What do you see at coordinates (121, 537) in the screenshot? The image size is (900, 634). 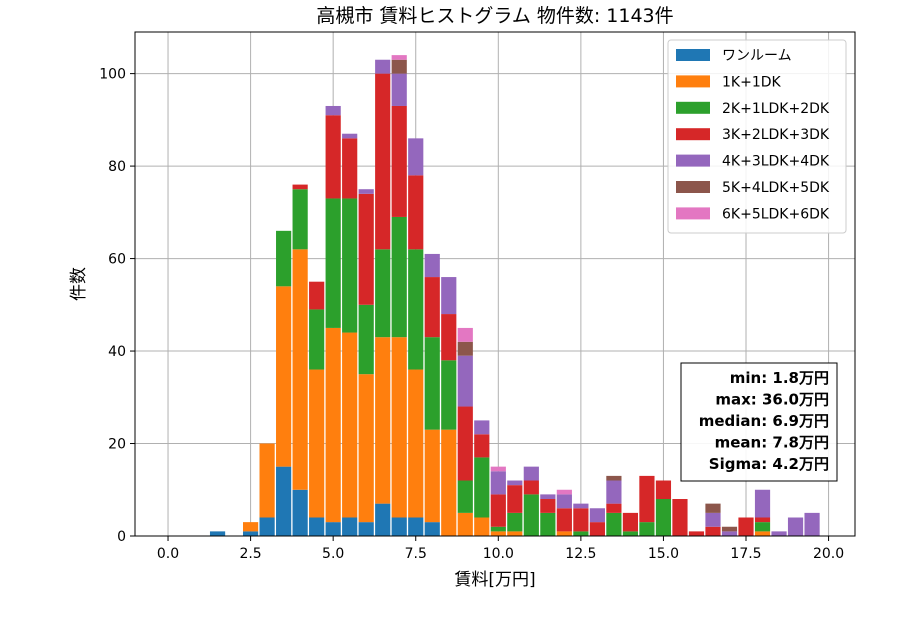 I see `y-tick-label: 0` at bounding box center [121, 537].